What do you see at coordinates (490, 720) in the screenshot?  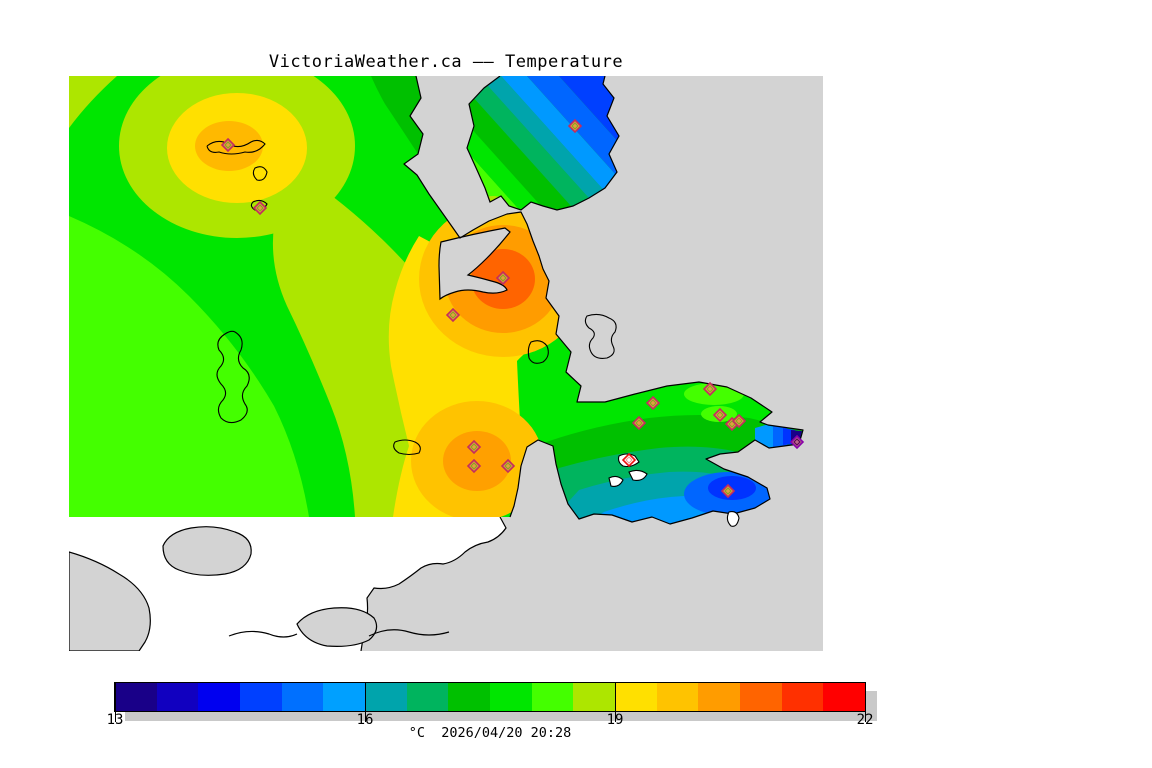 I see `colorbar-tick-labels: 13 16 19 22` at bounding box center [490, 720].